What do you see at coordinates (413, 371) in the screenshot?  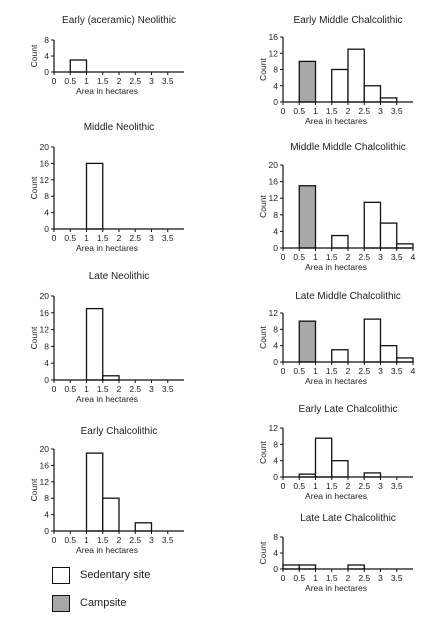 I see `x-tick-label: 4` at bounding box center [413, 371].